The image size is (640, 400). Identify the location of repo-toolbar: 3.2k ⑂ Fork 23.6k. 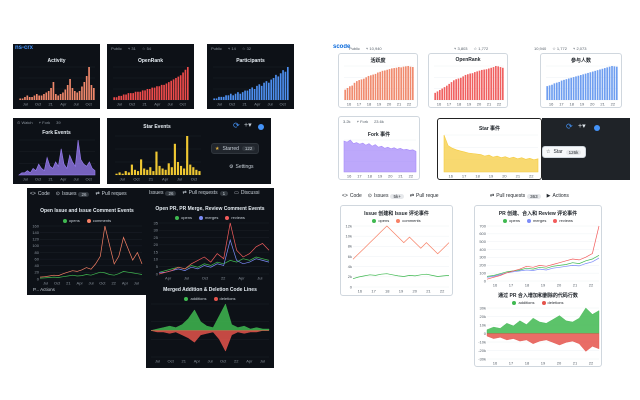
(379, 121).